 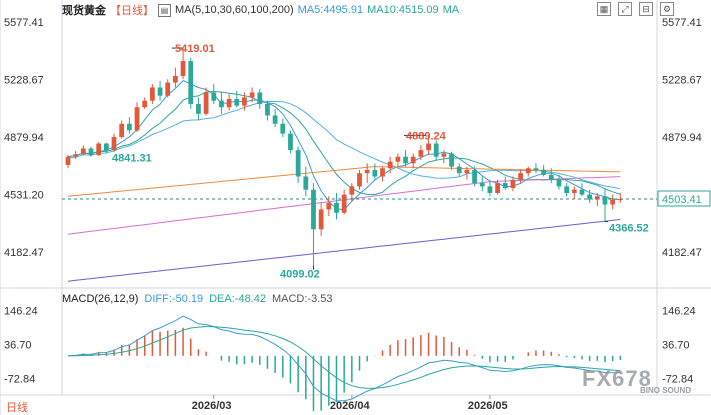 What do you see at coordinates (164, 10) in the screenshot?
I see `ma-settings-icon: ▤` at bounding box center [164, 10].